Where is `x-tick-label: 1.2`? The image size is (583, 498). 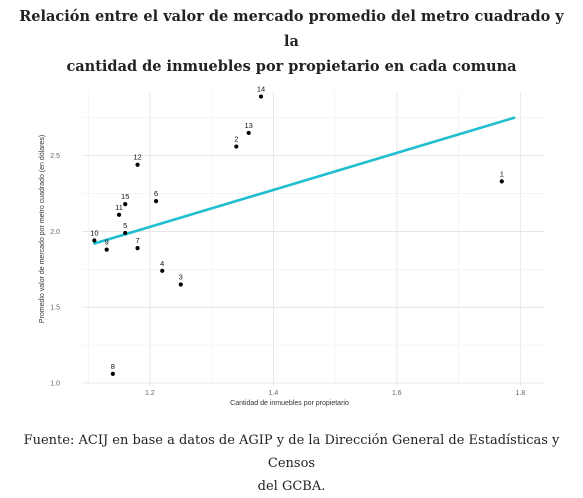
x-tick-label: 1.2 is located at coordinates (150, 393).